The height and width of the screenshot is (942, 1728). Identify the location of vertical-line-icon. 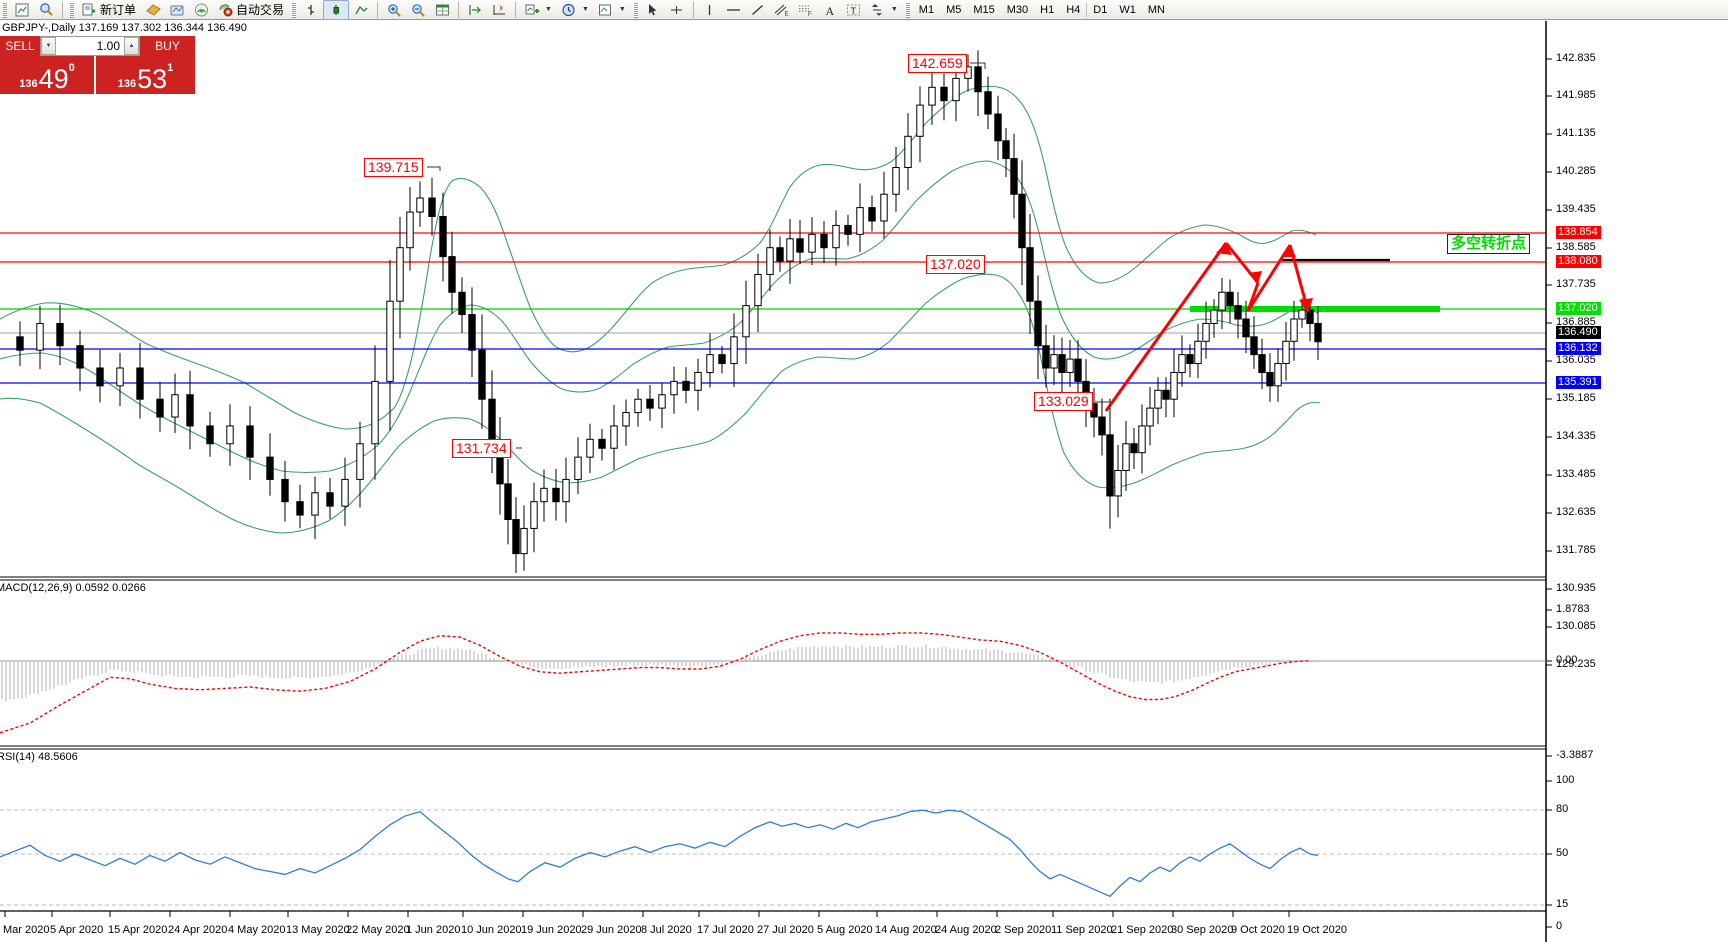
(710, 10).